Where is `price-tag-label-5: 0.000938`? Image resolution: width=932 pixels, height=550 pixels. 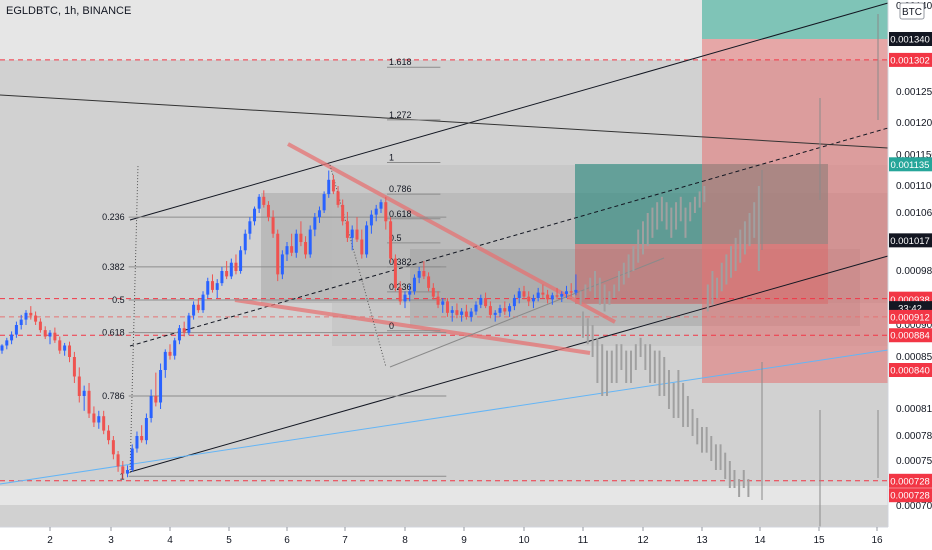
price-tag-label-5: 0.000938 is located at coordinates (910, 300).